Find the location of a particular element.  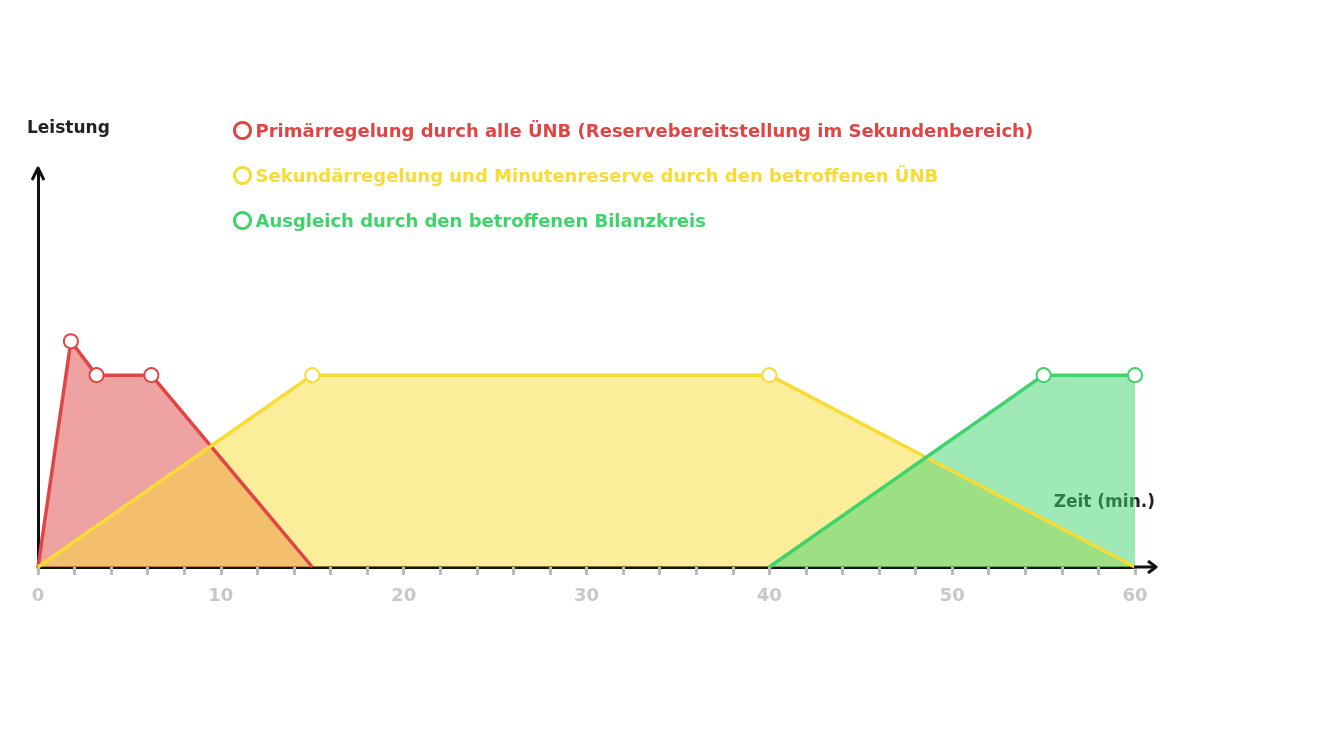

legend-label: Sekundärregelung und Minutenreserve durch den betroffenen ÜNB is located at coordinates (597, 175).